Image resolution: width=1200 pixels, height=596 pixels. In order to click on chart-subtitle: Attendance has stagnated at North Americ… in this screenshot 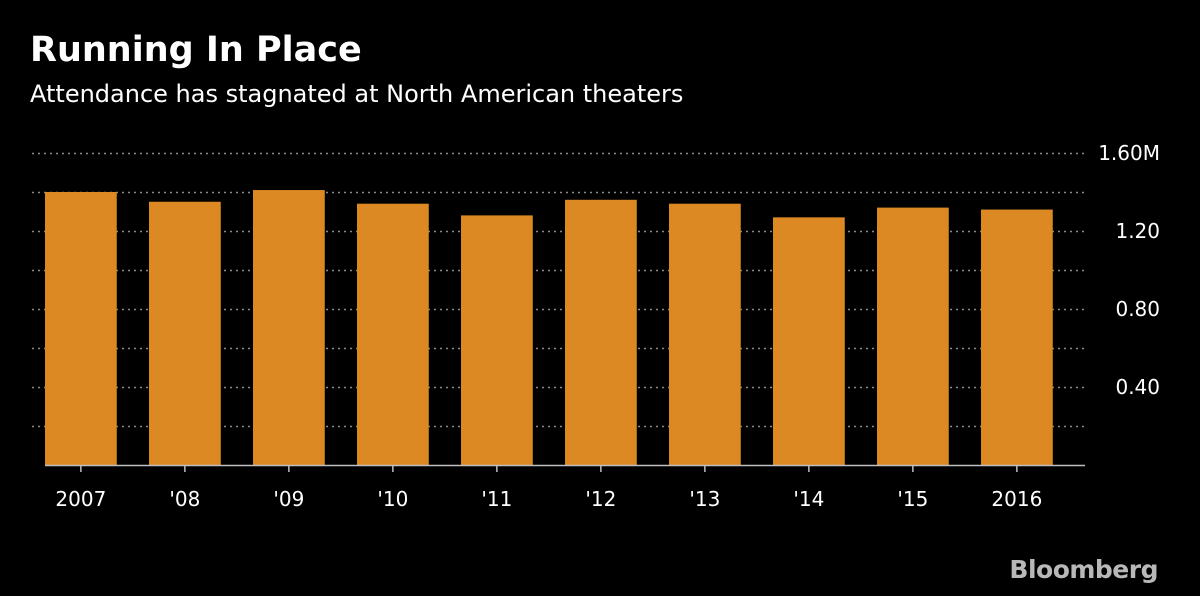, I will do `click(357, 94)`.